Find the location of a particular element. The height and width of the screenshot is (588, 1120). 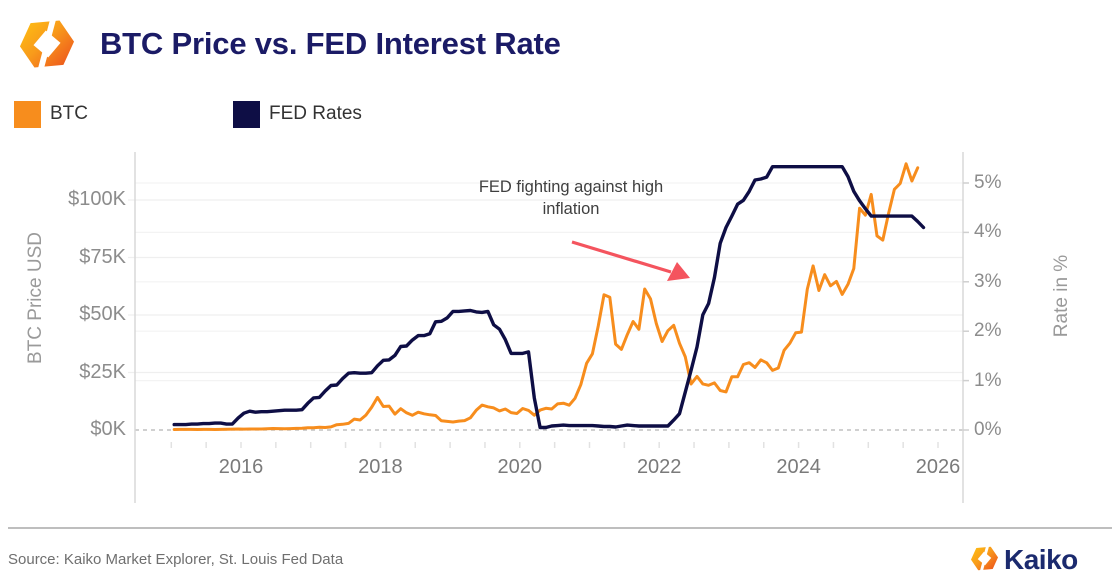

annotation-line1: FED fighting against high is located at coordinates (571, 187).